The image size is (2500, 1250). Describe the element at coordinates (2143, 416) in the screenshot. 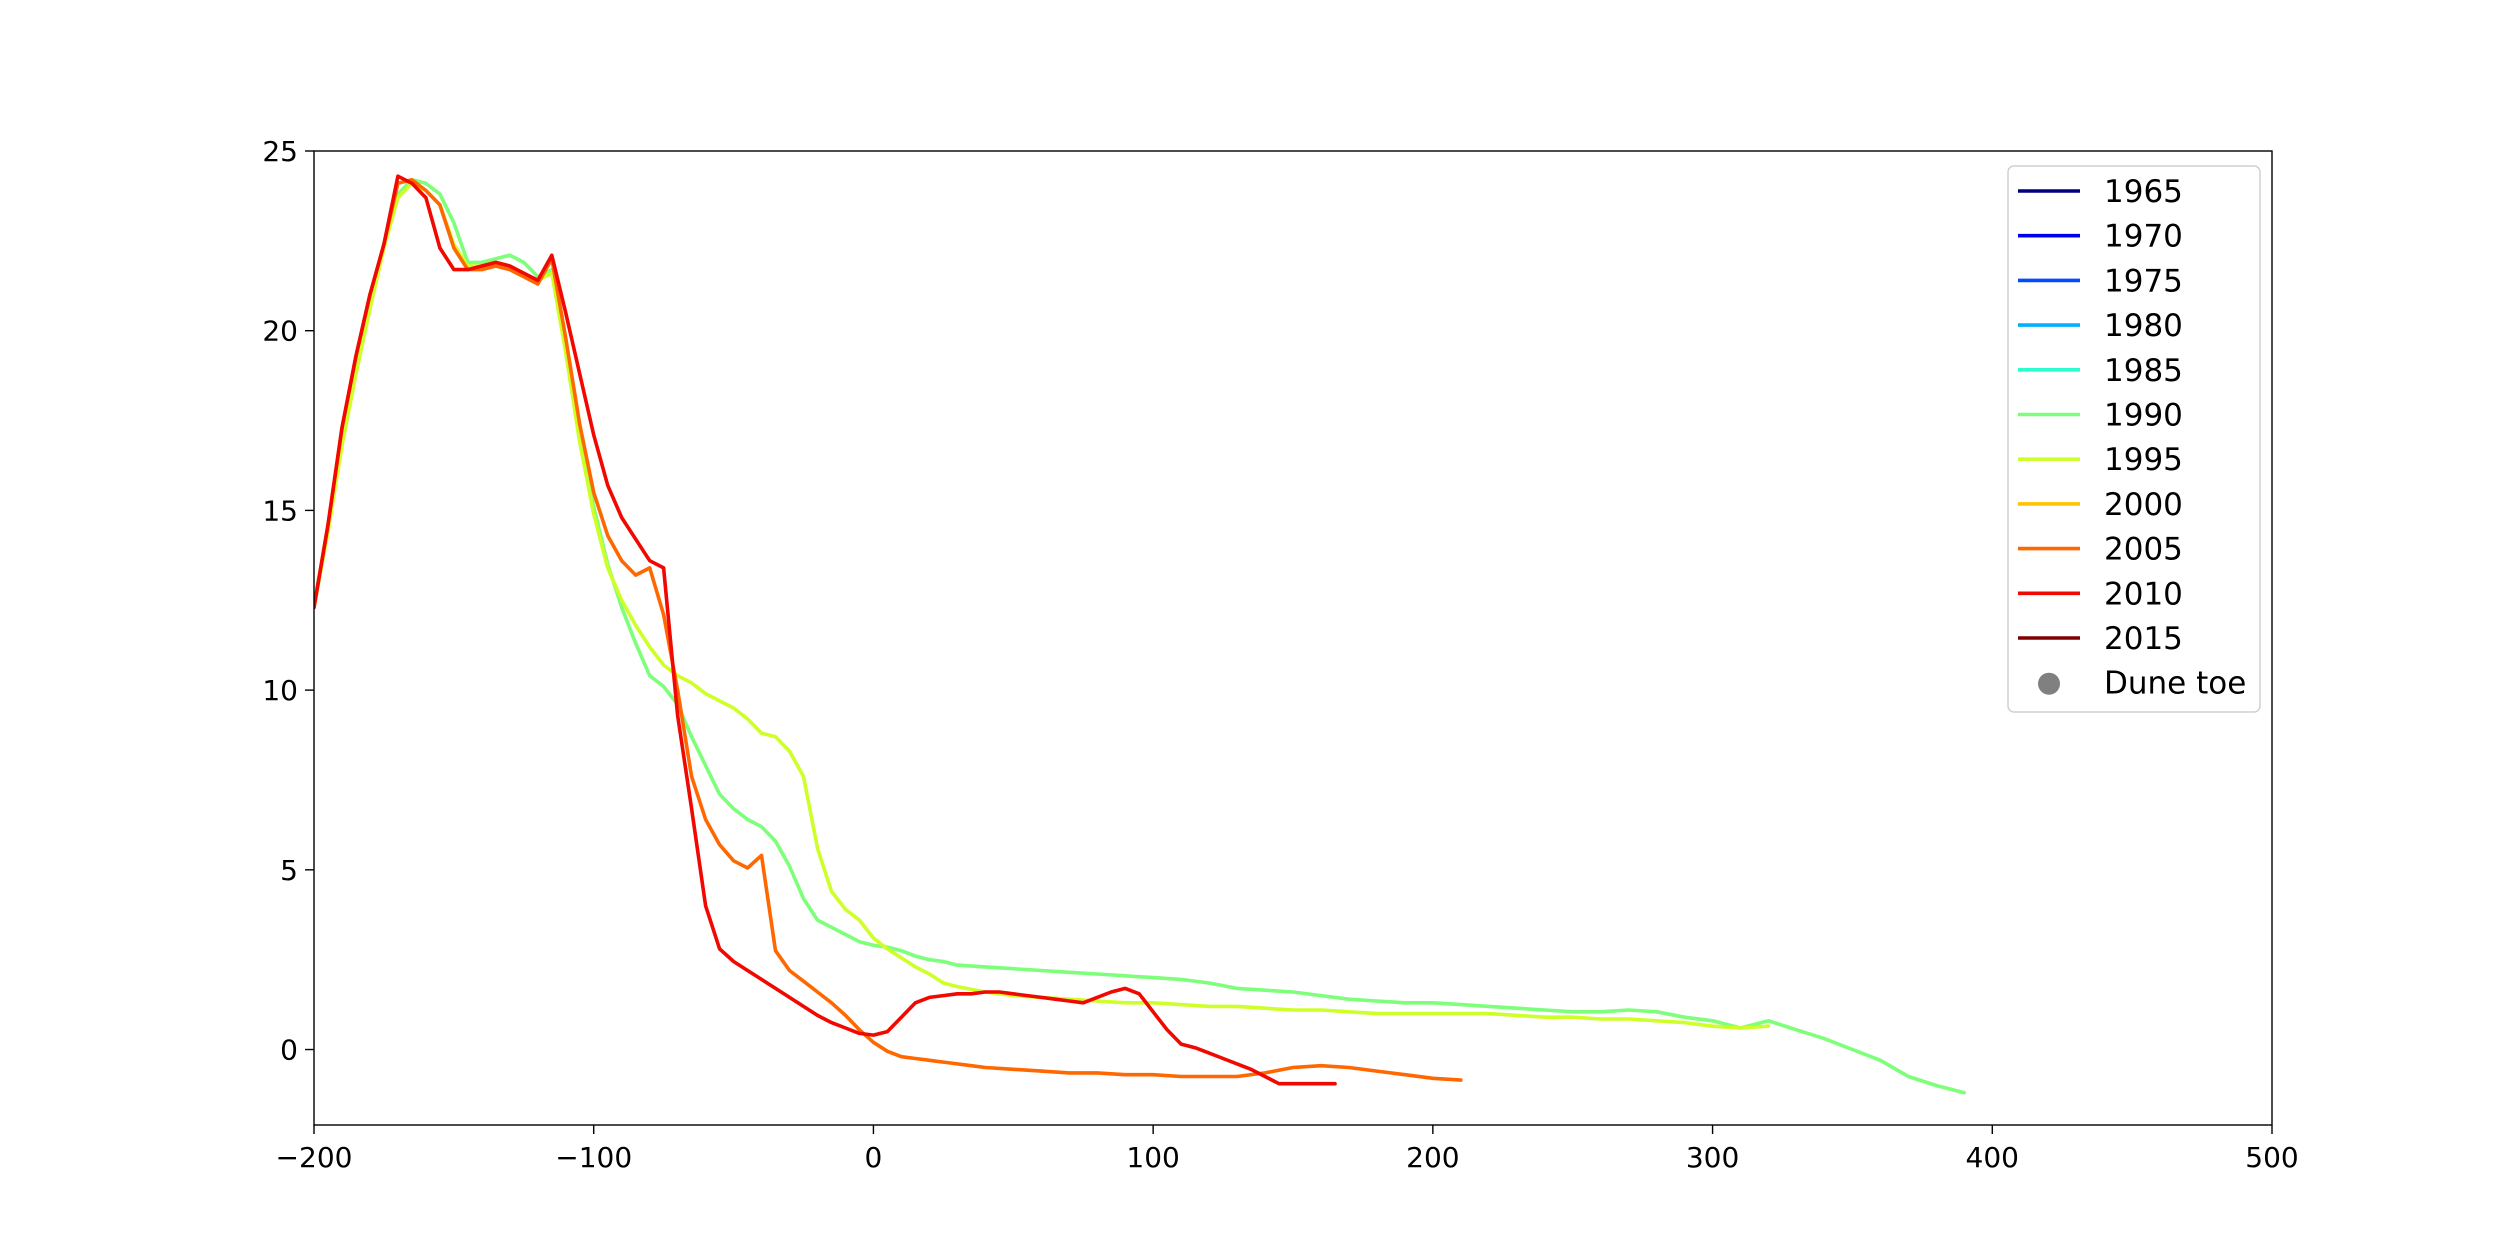

I see `legend-label: 1990` at that location.